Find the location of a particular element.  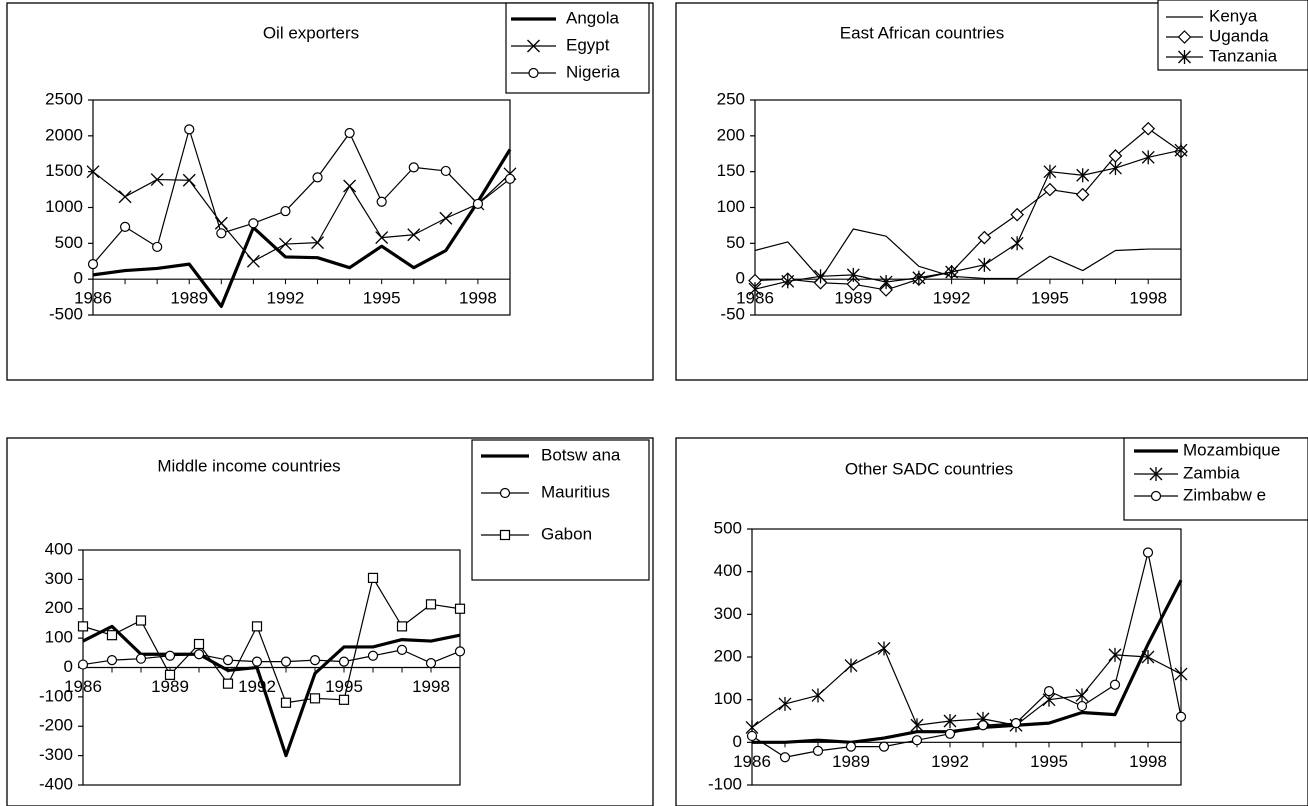

legend-label: Mozambique is located at coordinates (1231, 449).